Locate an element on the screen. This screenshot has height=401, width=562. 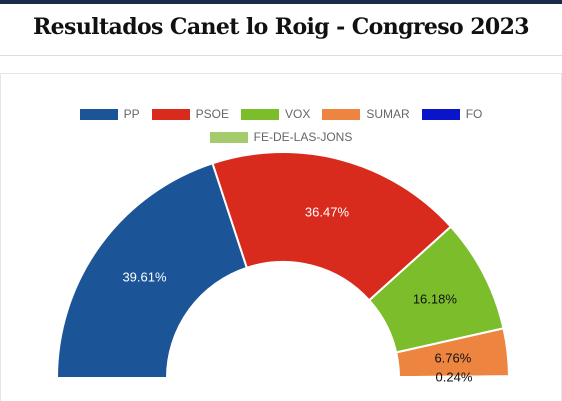
legend-swatch-fe-de-las-jons is located at coordinates (228, 137).